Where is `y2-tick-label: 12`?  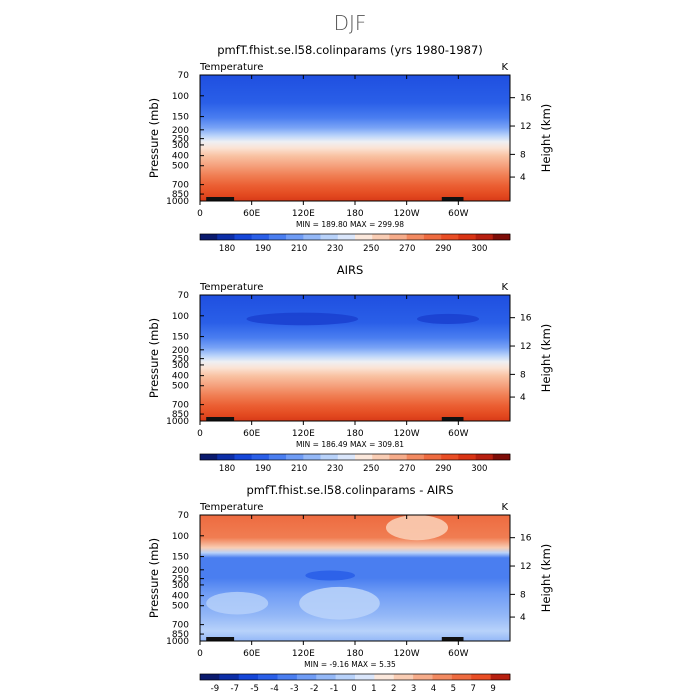
y2-tick-label: 12 is located at coordinates (525, 127).